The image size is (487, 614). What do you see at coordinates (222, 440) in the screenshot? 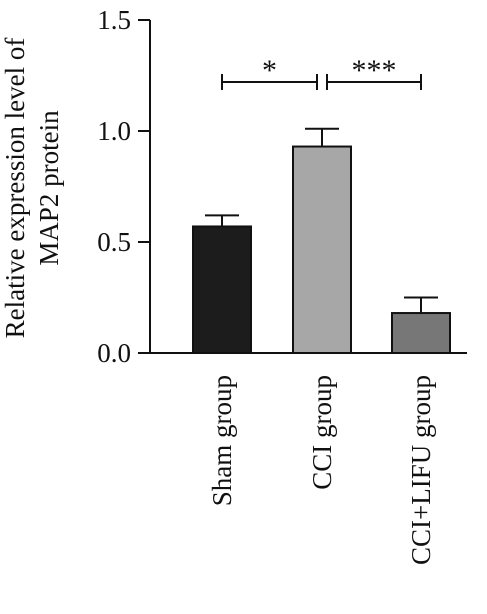
I see `x-category-label: Sham group` at bounding box center [222, 440].